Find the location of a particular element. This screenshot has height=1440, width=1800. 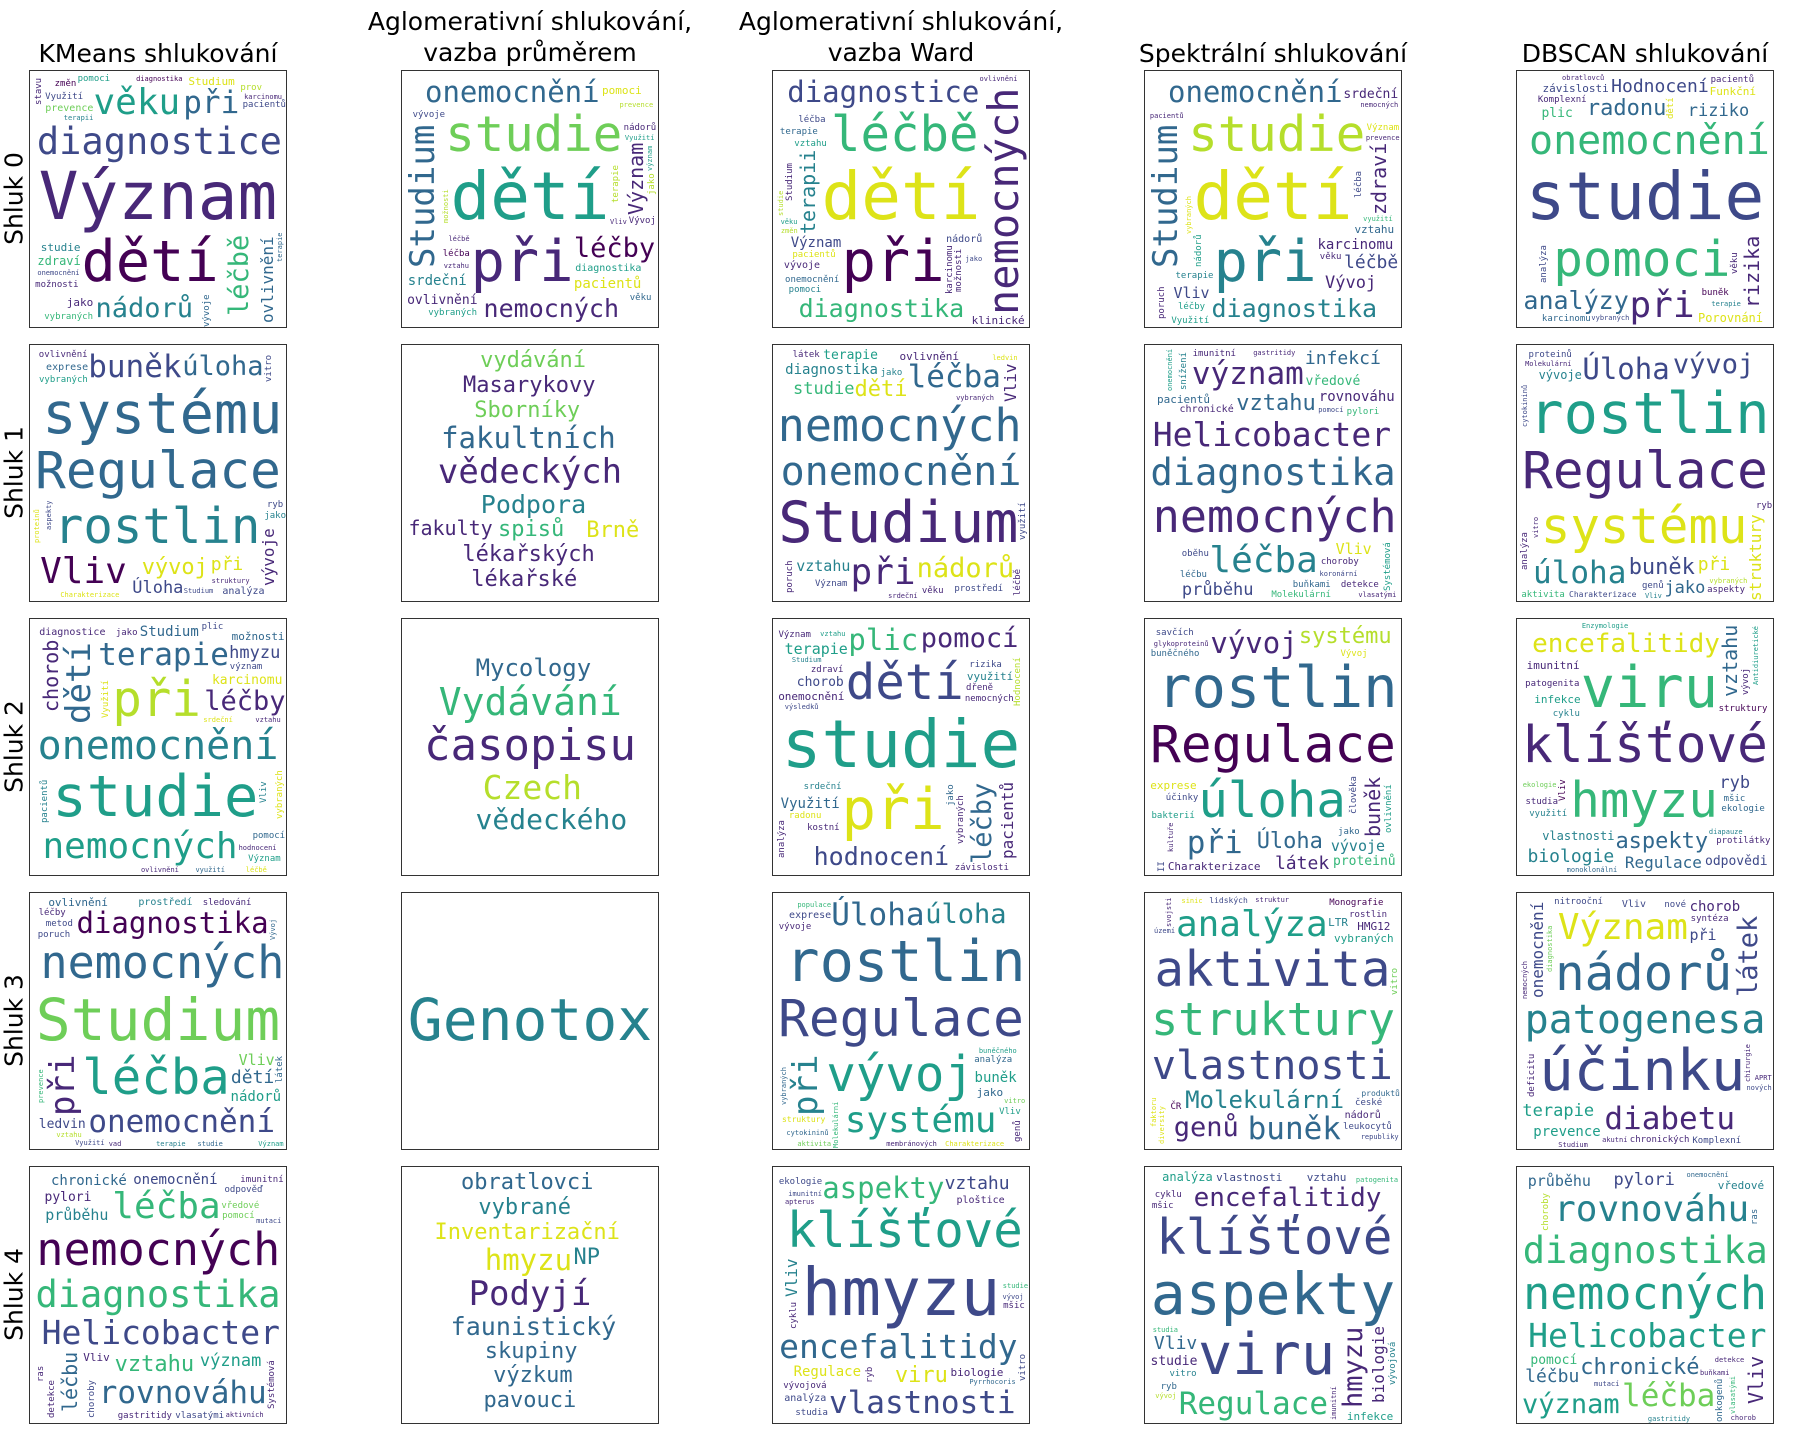

word: vývojová is located at coordinates (805, 1385).